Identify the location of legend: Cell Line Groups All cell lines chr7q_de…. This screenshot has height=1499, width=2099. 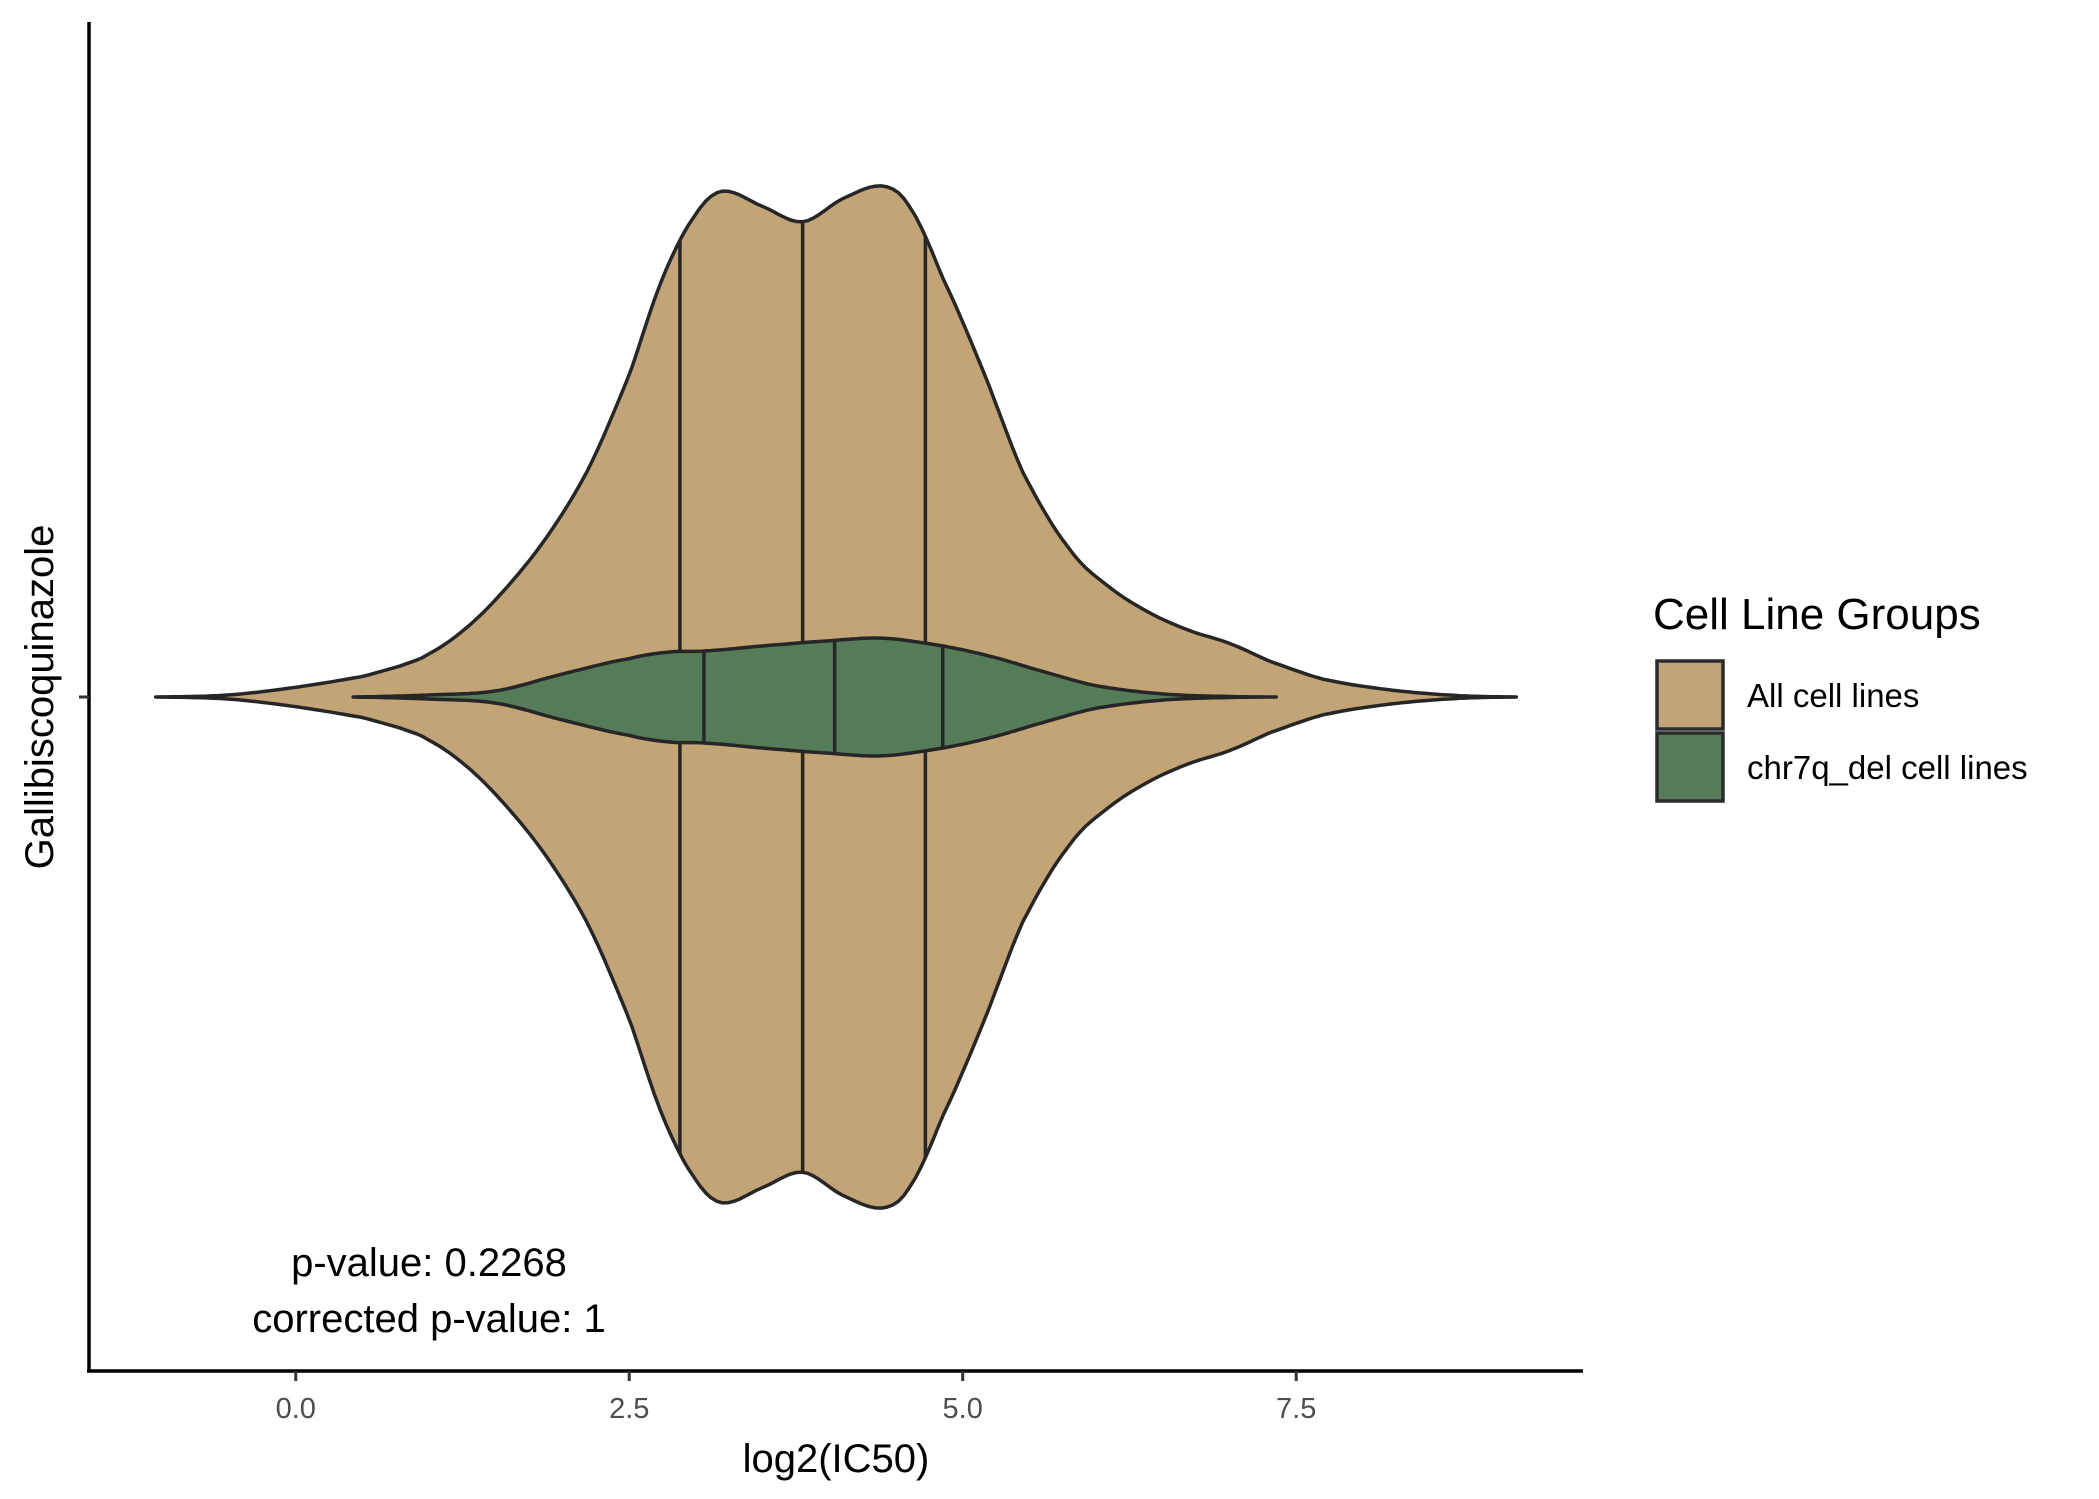
(1840, 696).